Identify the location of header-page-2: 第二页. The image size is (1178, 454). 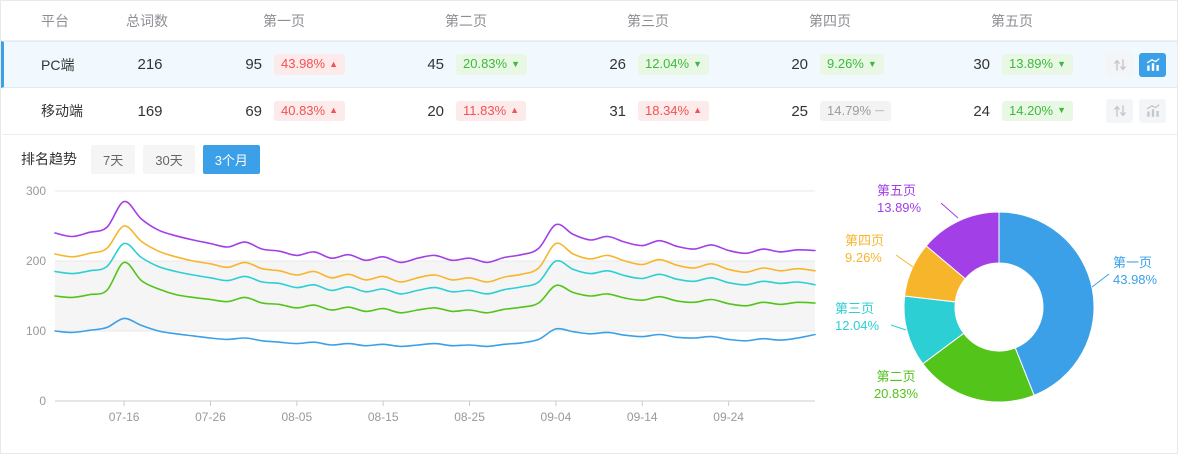
(466, 20).